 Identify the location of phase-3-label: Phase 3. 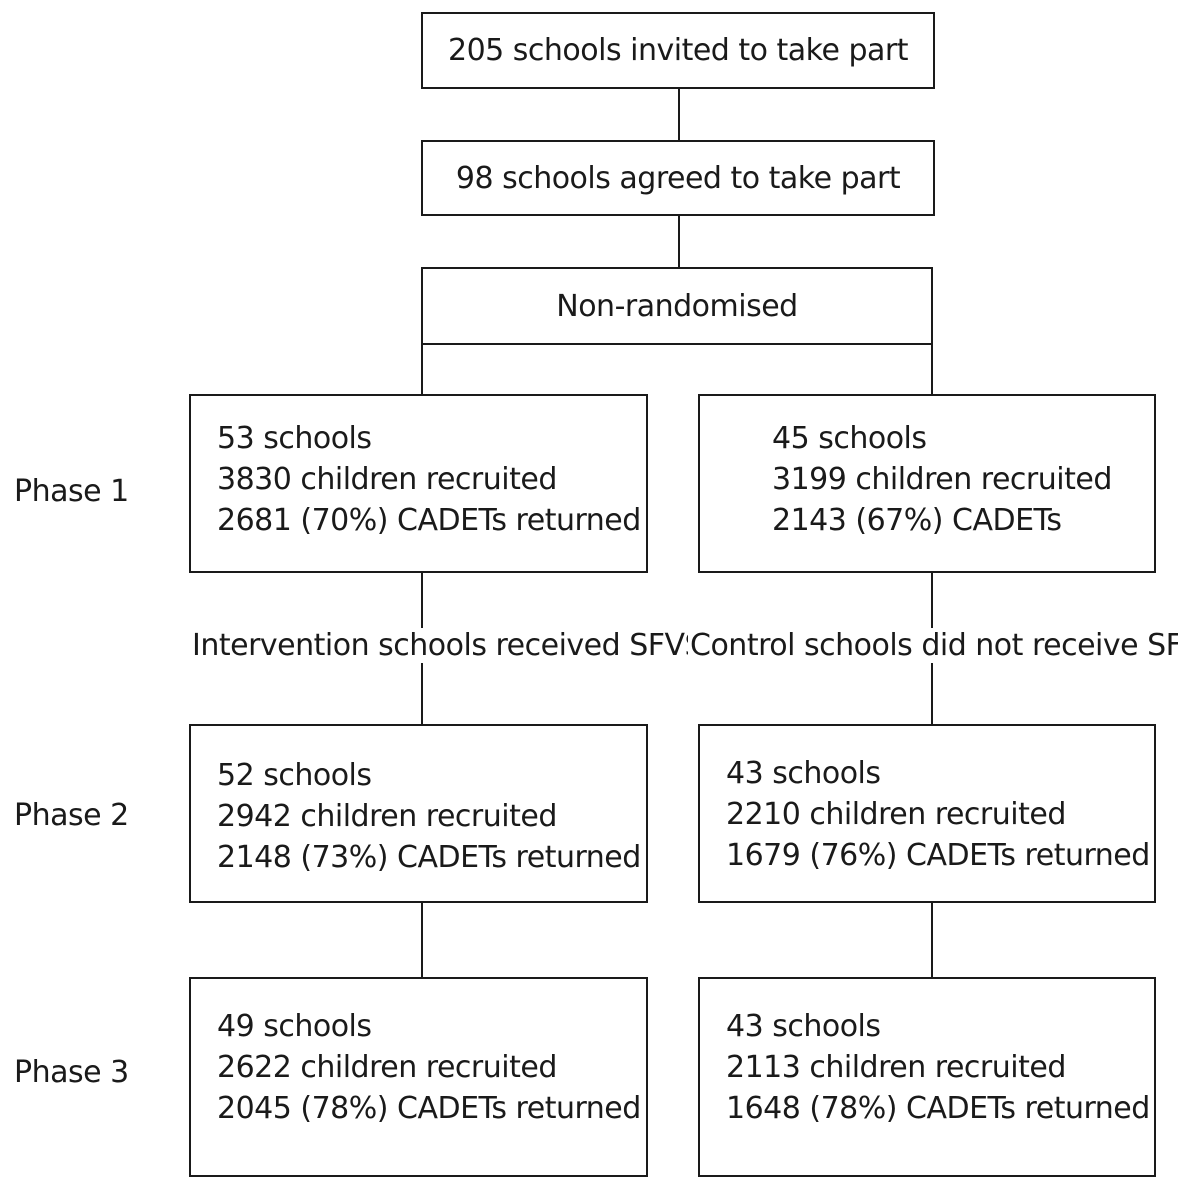
(71, 1072).